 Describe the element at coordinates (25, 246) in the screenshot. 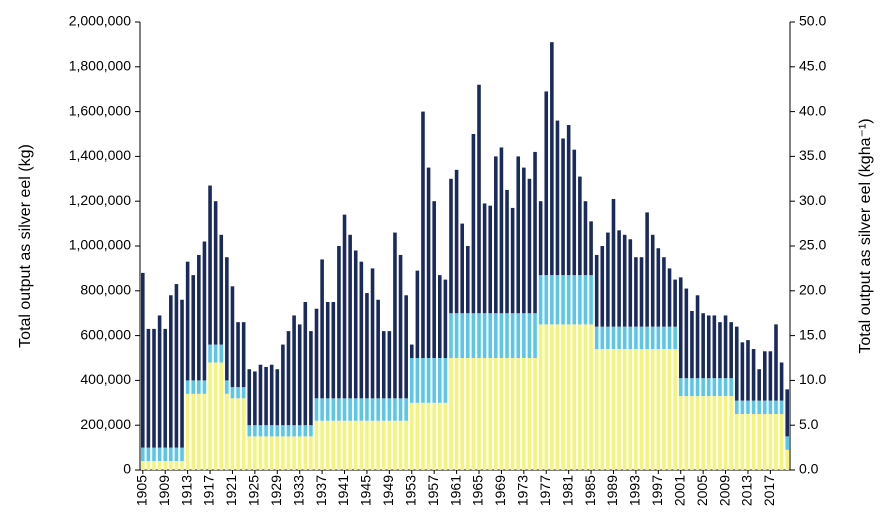

I see `y-axis-label: Total output as silver eel (kg)` at that location.